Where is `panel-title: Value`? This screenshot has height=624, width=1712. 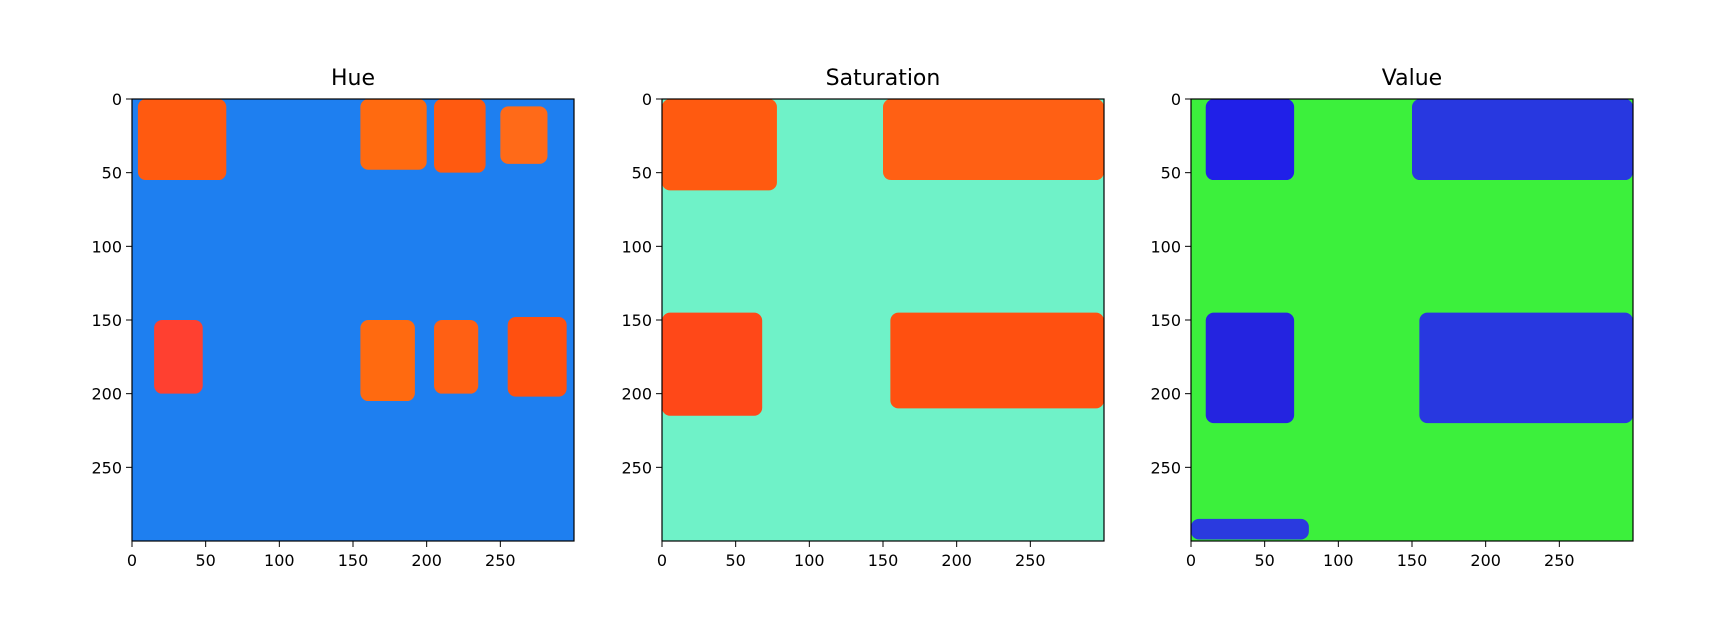
panel-title: Value is located at coordinates (1412, 78).